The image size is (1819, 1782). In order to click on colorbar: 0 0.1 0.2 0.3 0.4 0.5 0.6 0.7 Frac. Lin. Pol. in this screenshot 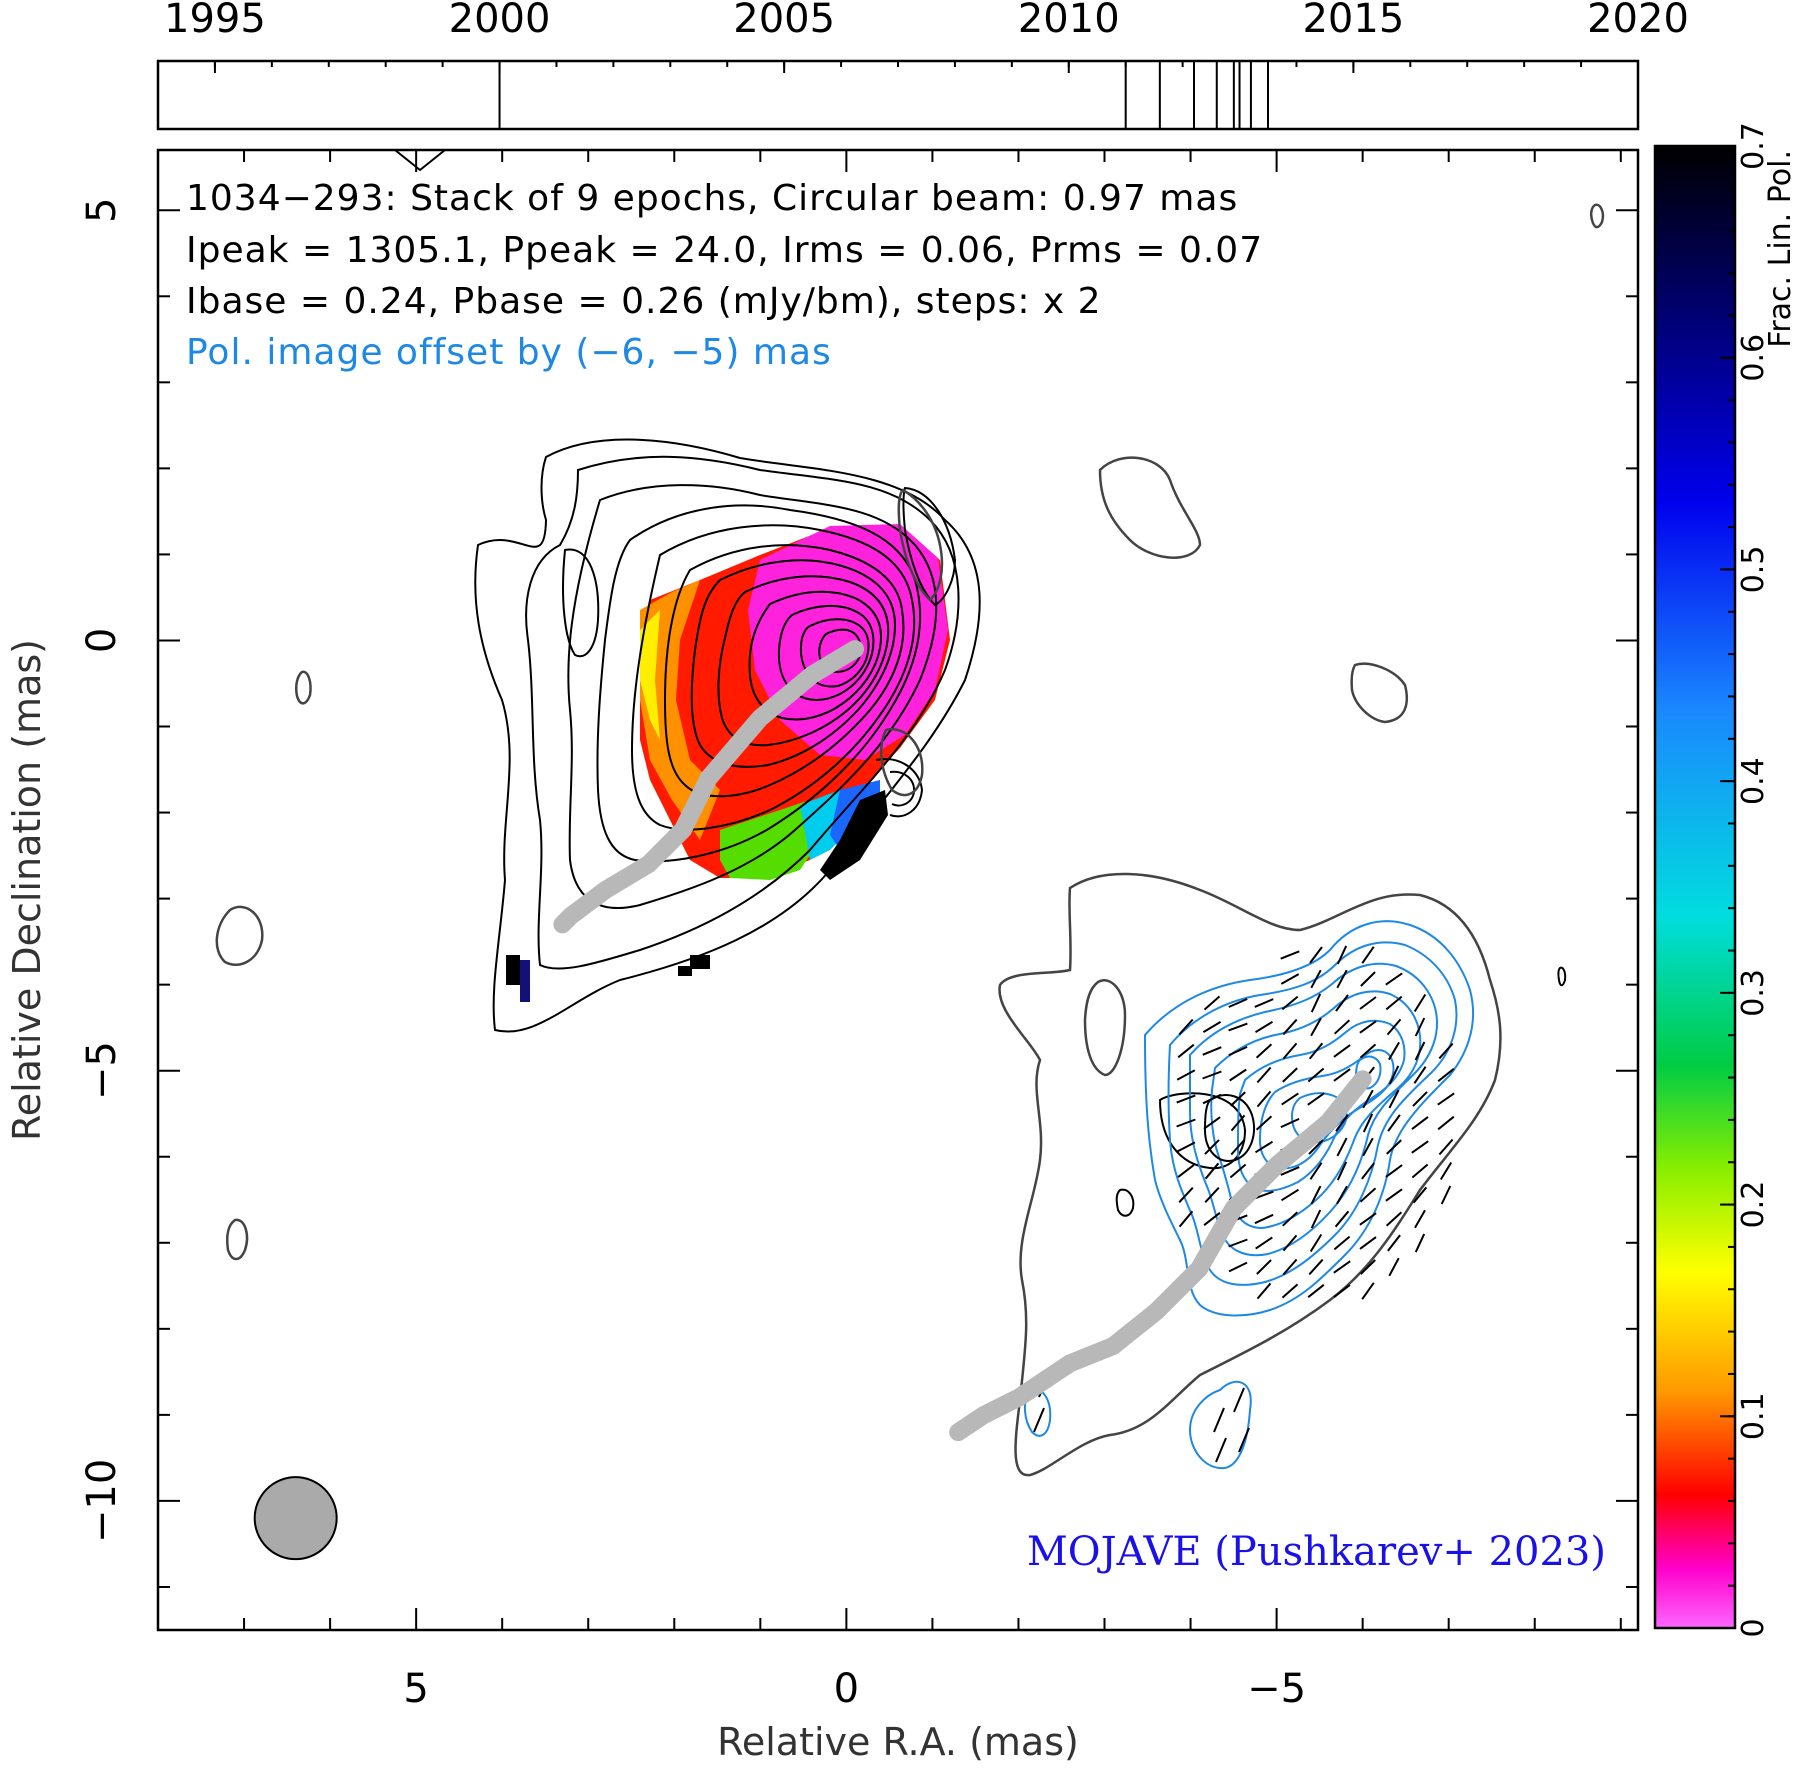, I will do `click(1725, 880)`.